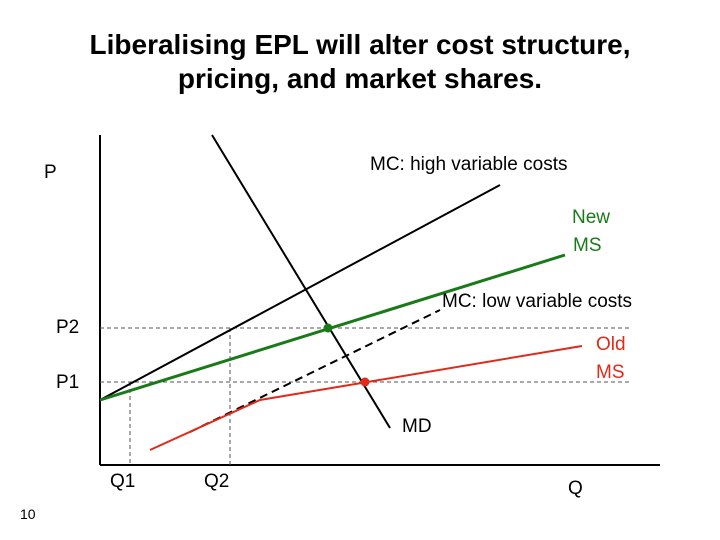 Image resolution: width=720 pixels, height=540 pixels. I want to click on md-label: MD, so click(417, 426).